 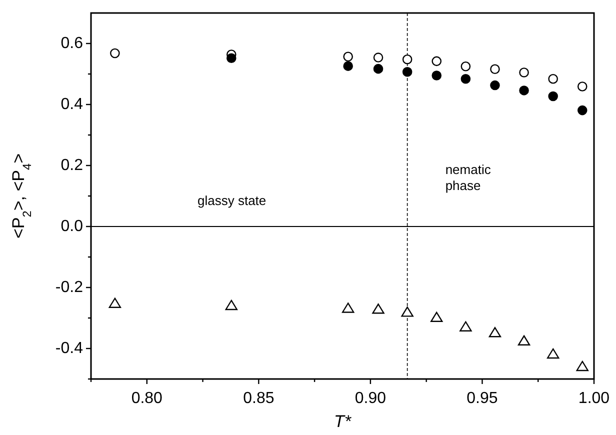 What do you see at coordinates (72, 165) in the screenshot?
I see `y-tick-label: 0.2` at bounding box center [72, 165].